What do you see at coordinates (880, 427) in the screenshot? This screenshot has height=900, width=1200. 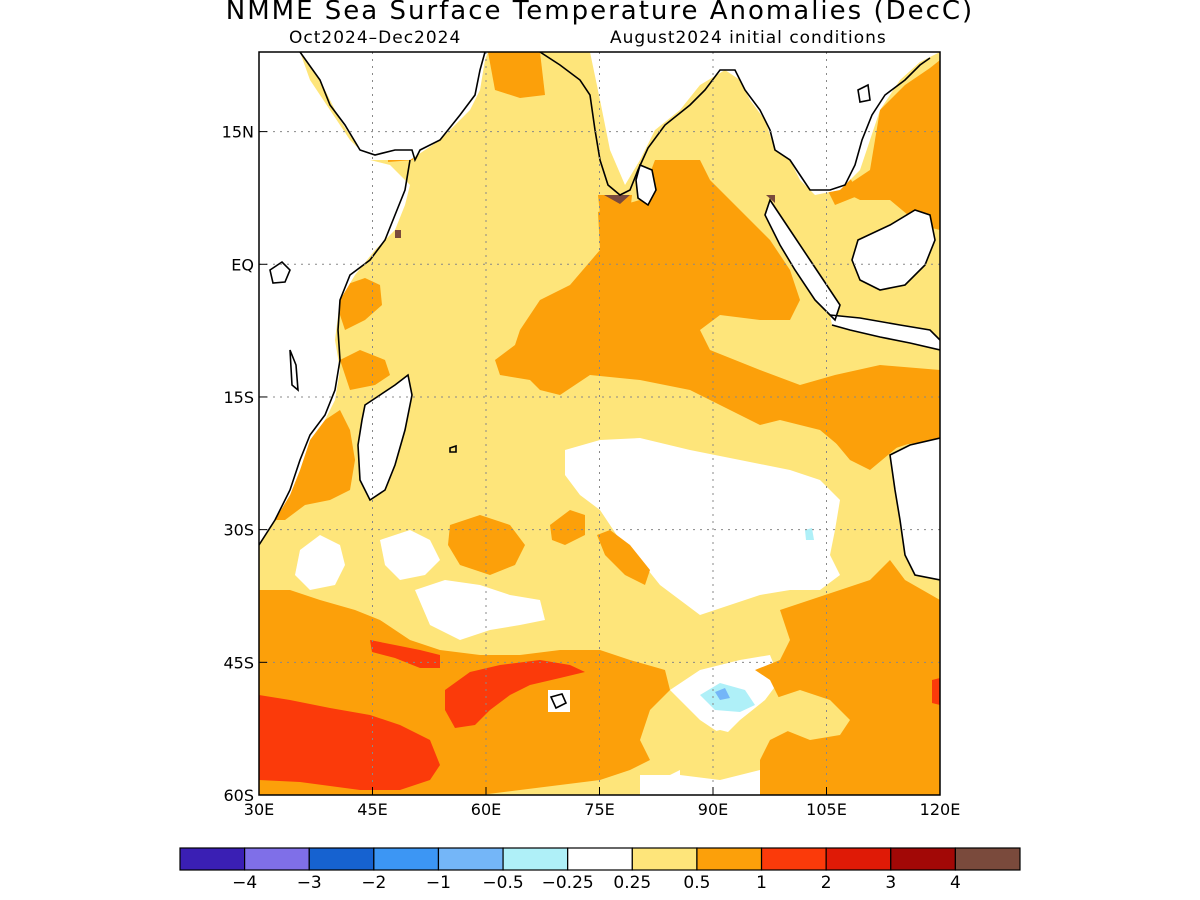 I see `anomaly-patch-nw-australia` at bounding box center [880, 427].